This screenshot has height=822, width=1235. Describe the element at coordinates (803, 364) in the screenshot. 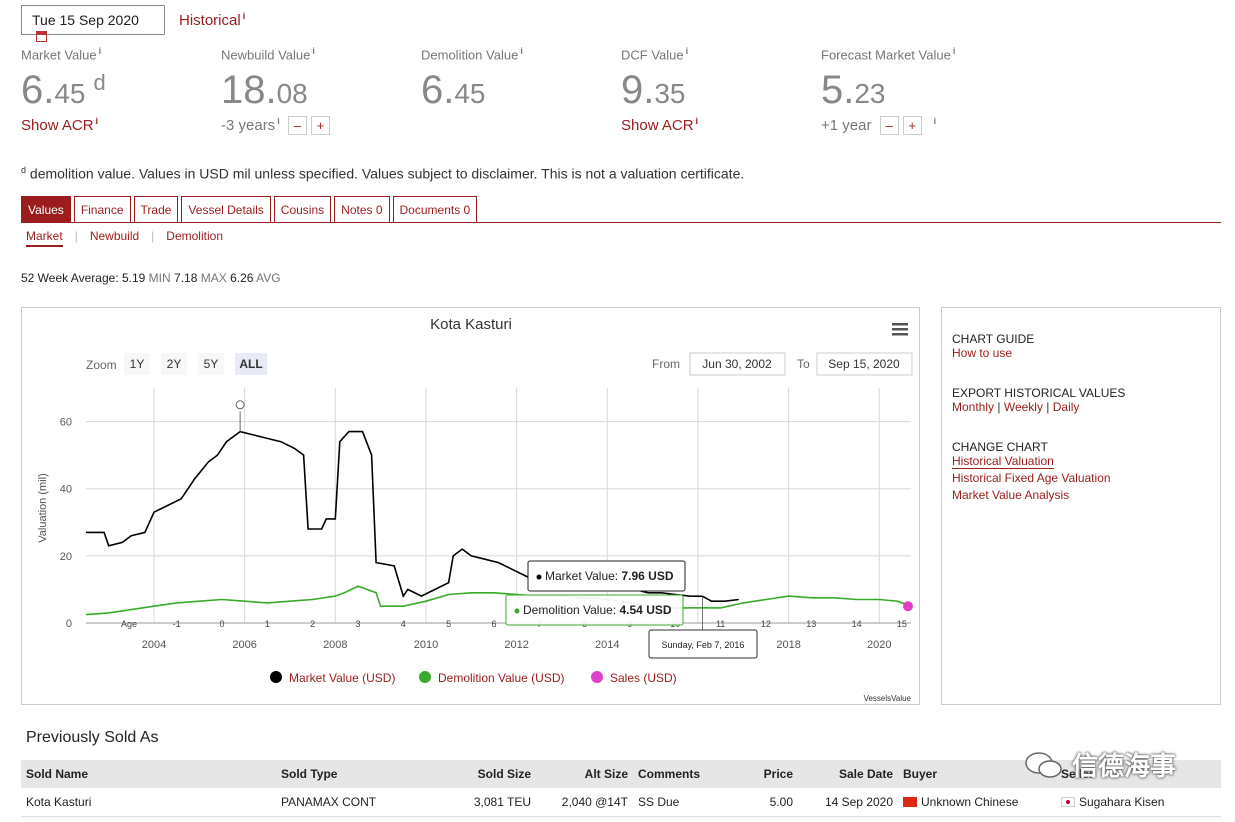

I see `to-label: To` at that location.